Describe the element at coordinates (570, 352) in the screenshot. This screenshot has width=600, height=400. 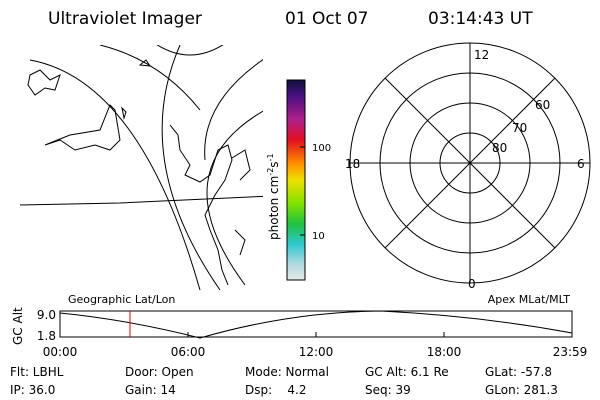
I see `x-tick-label: 23:59` at that location.